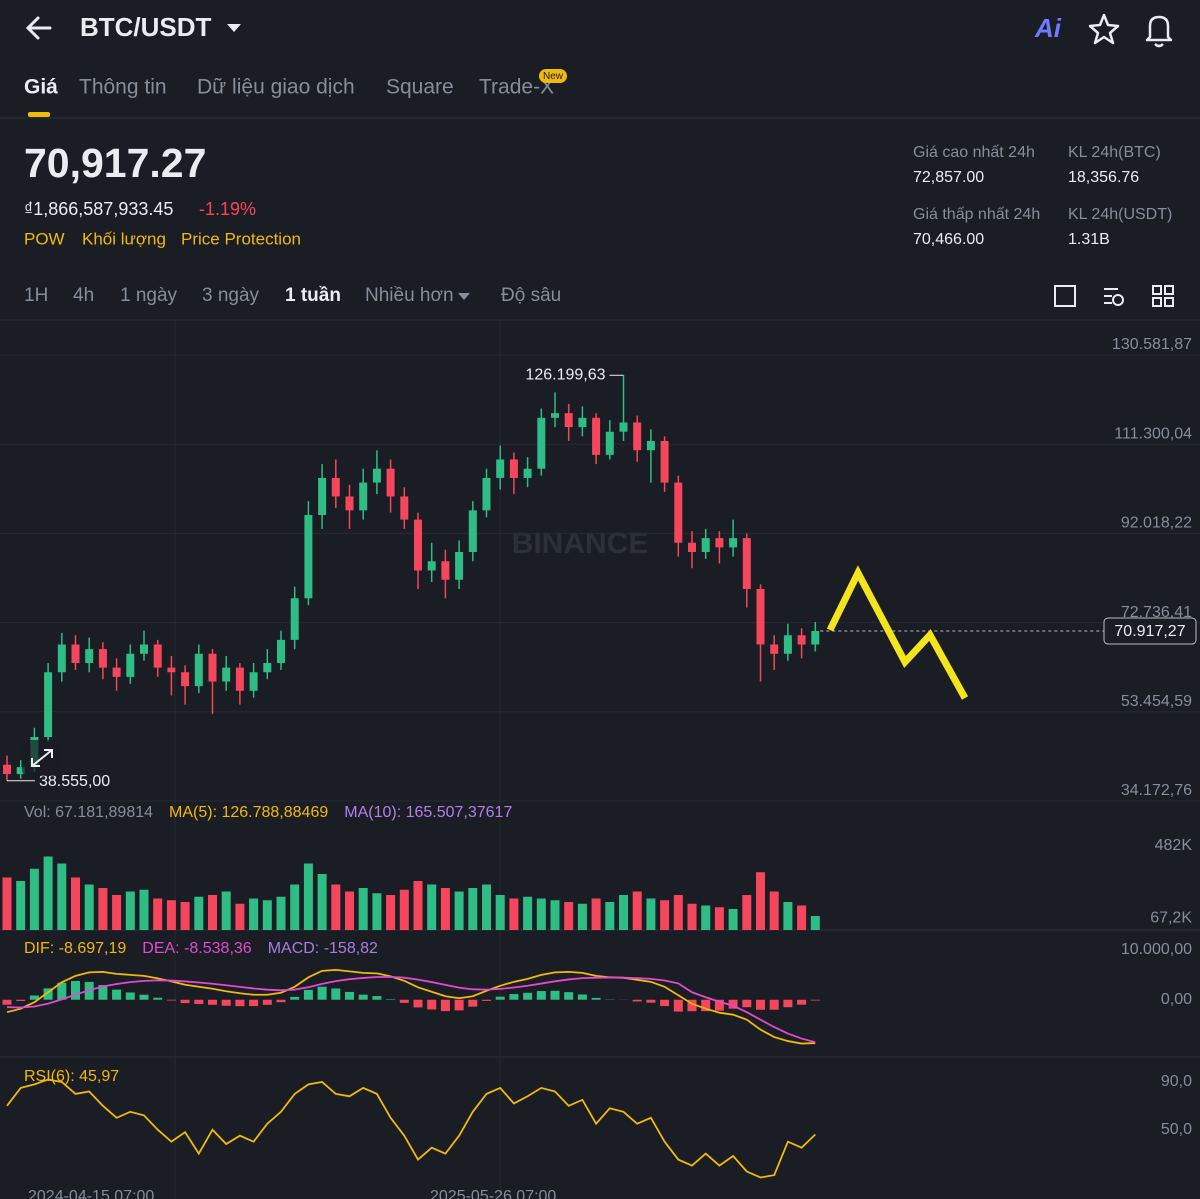 This screenshot has width=1200, height=1199. Describe the element at coordinates (276, 87) in the screenshot. I see `tab: Dữ liệu giao dịch` at that location.